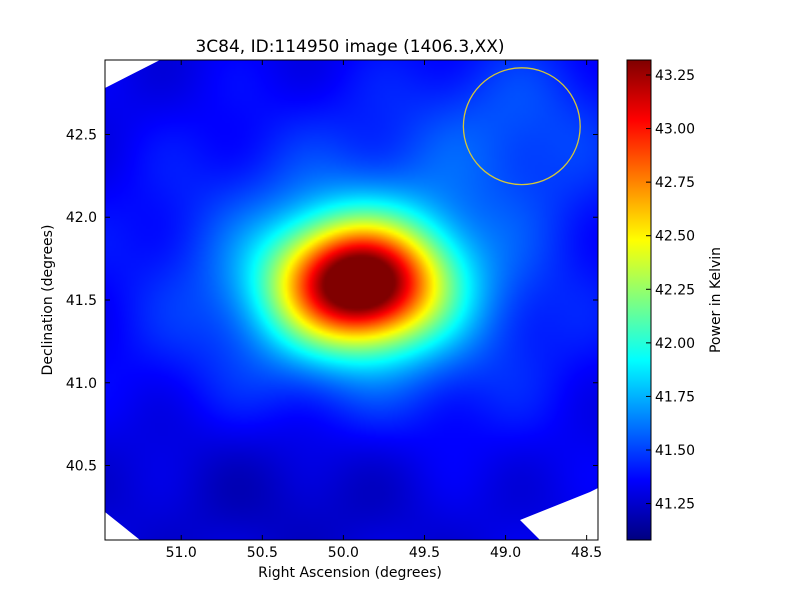 The height and width of the screenshot is (600, 800). Describe the element at coordinates (675, 397) in the screenshot. I see `colorbar-tick-label: 41.75` at that location.